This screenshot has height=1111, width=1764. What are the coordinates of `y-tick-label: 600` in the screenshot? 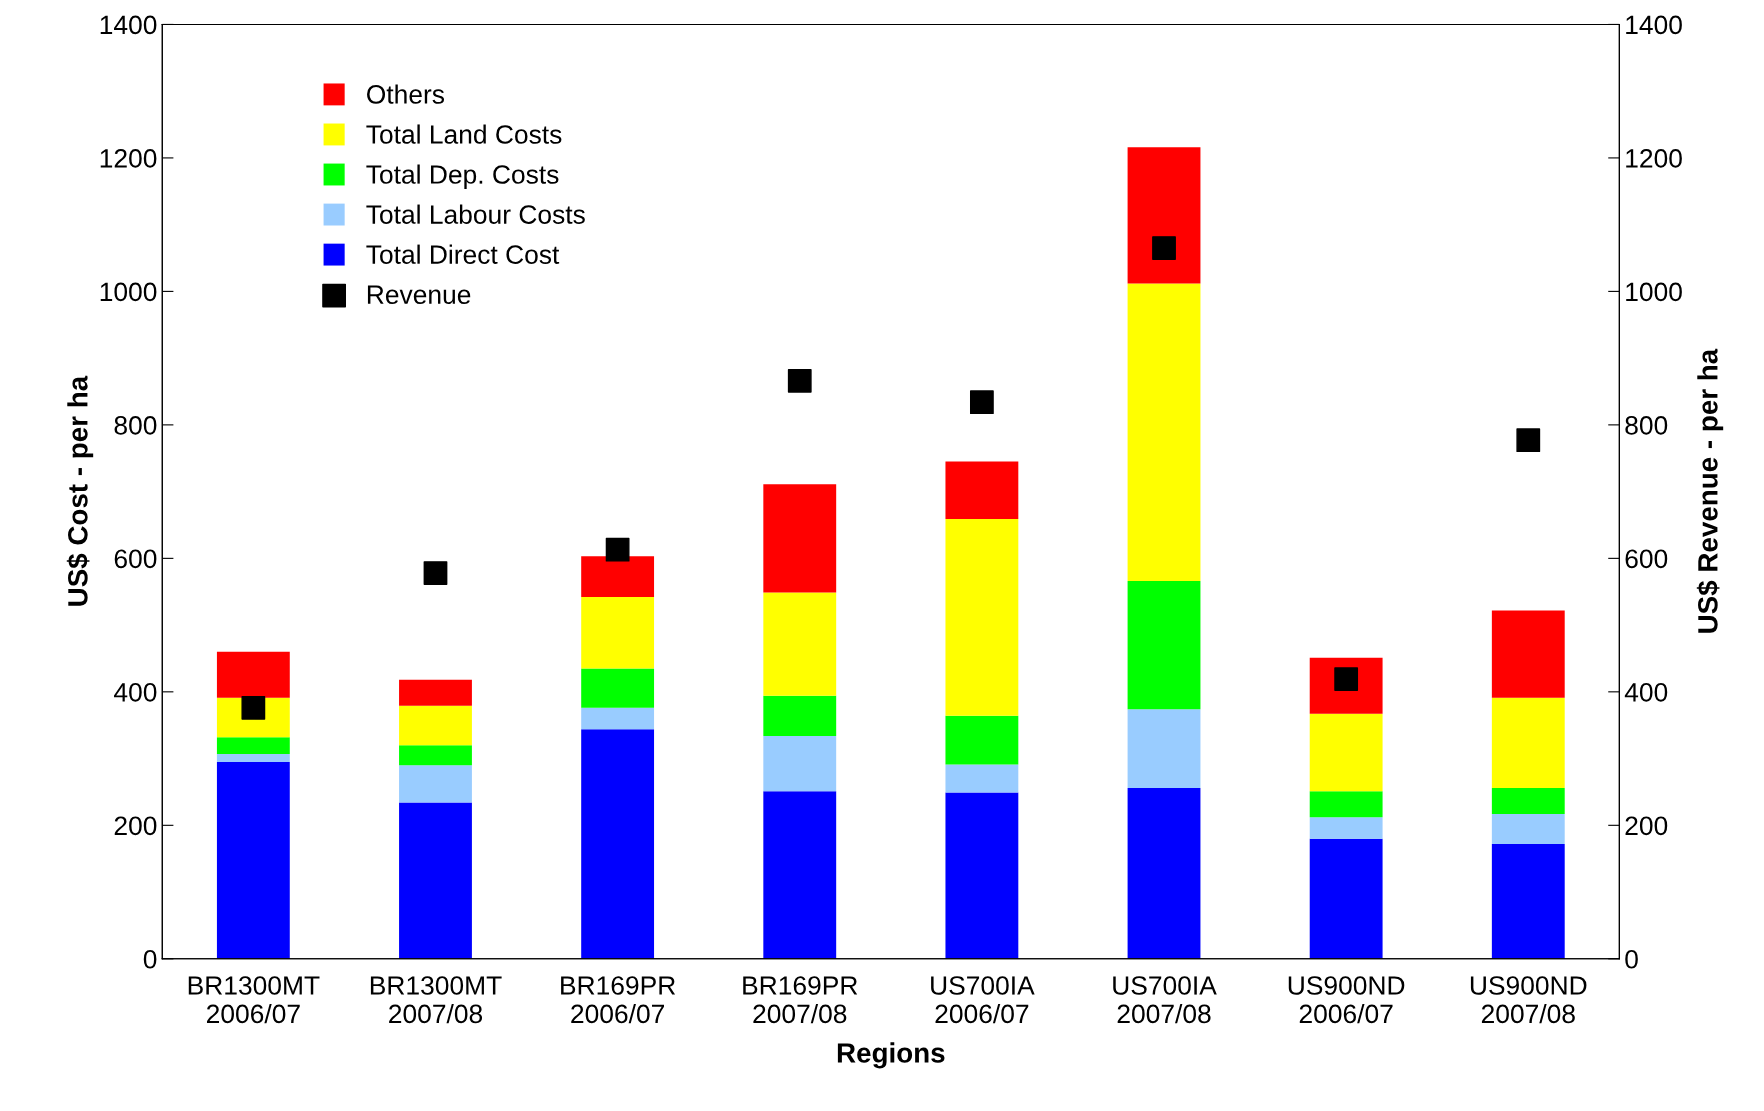 It's located at (135, 559).